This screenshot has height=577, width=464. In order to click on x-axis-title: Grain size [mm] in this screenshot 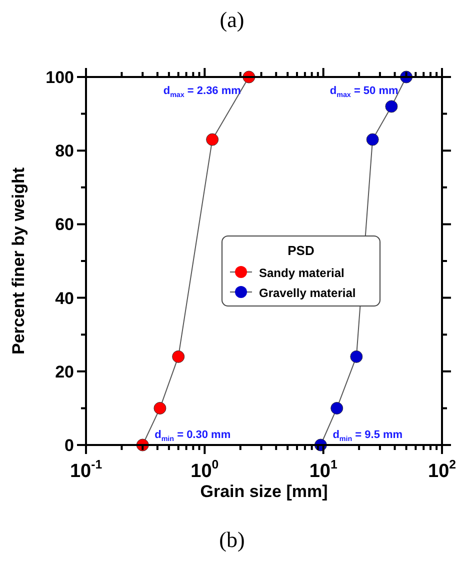, I will do `click(264, 491)`.